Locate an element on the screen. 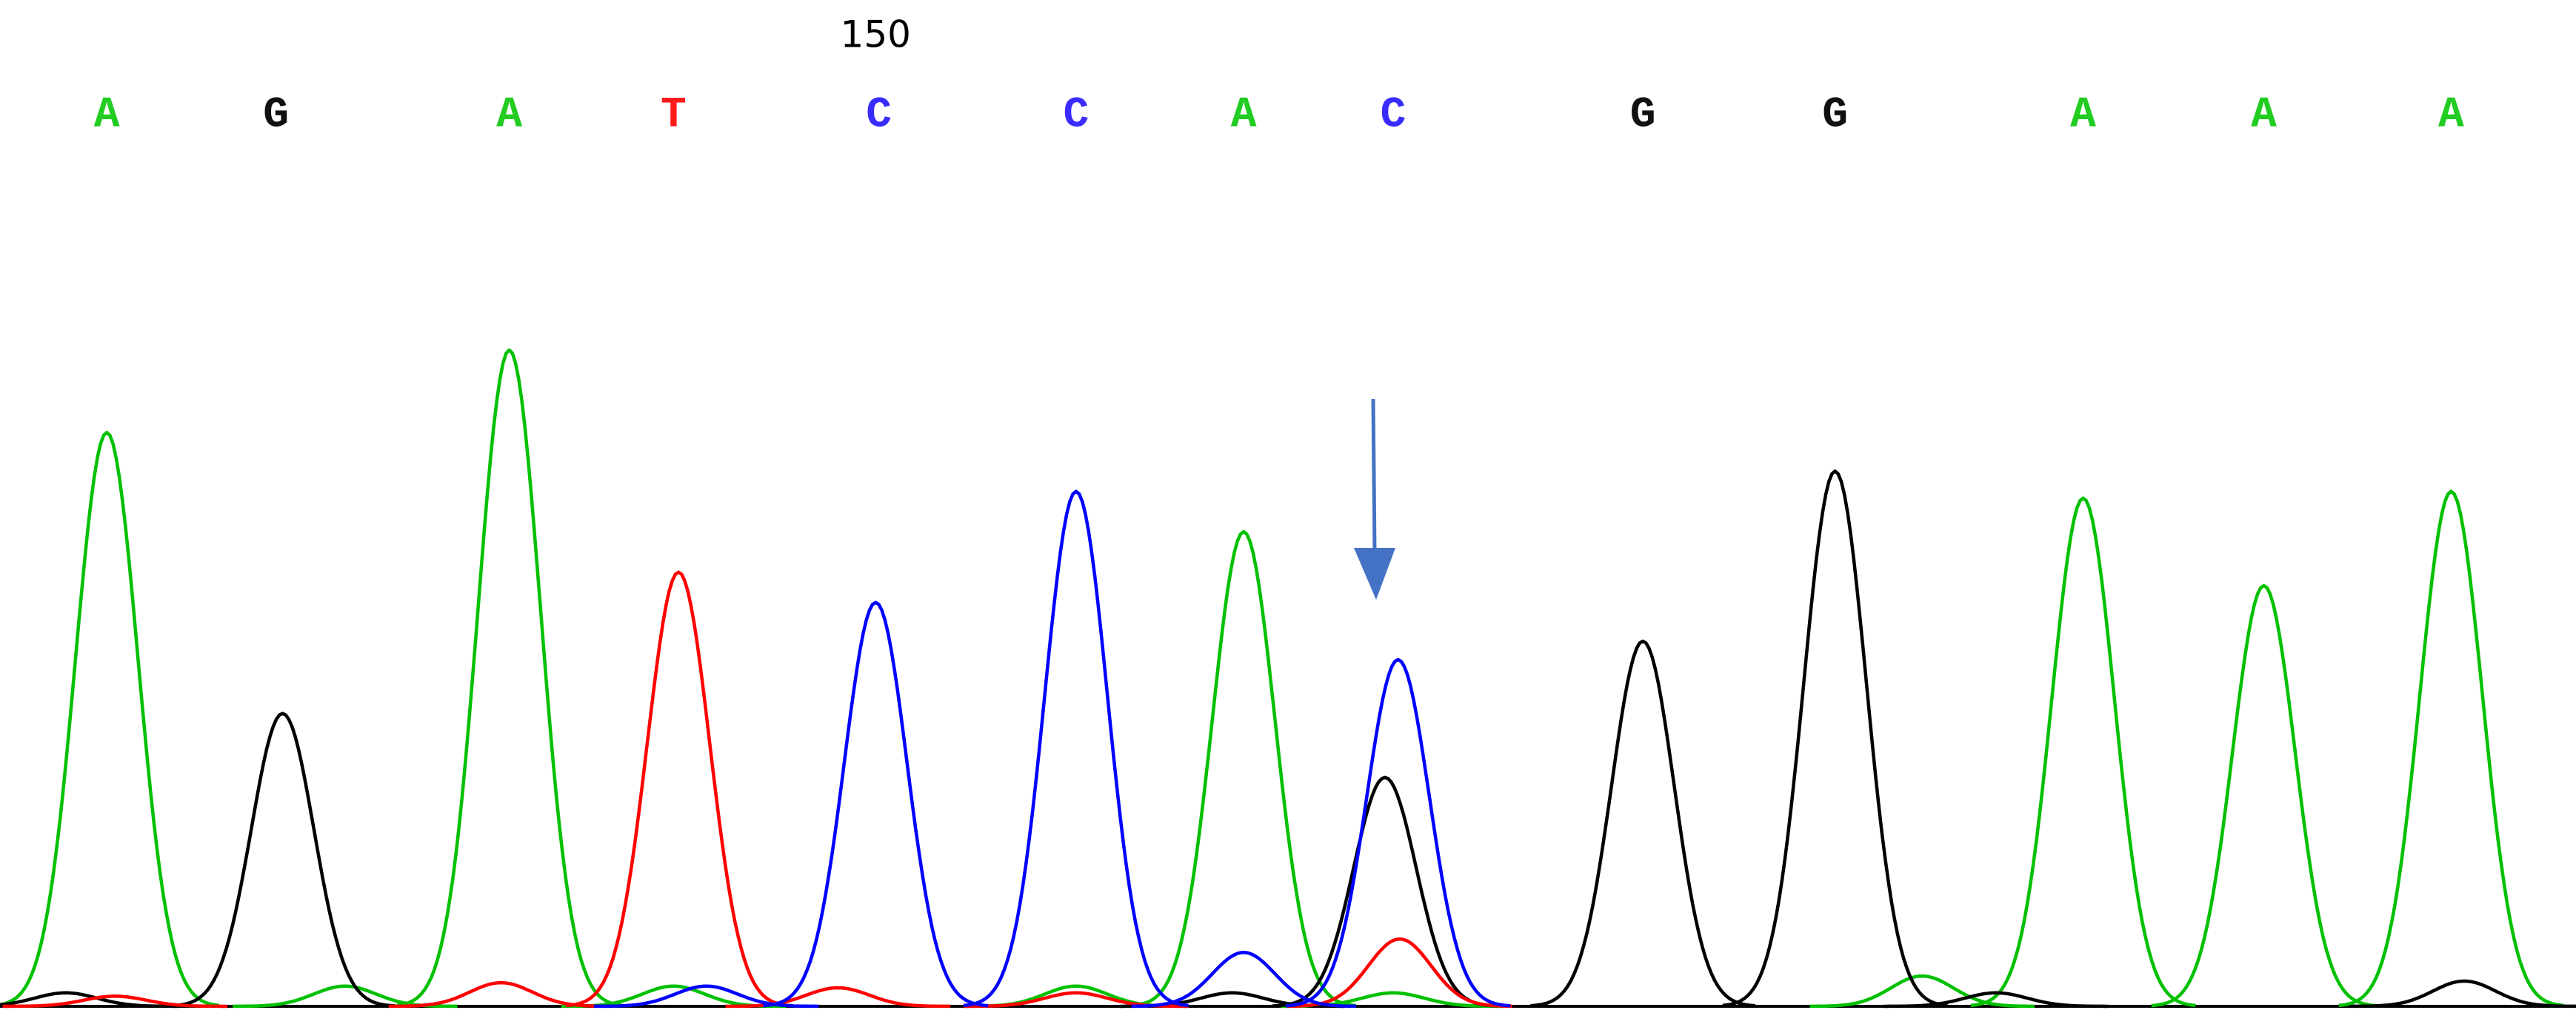 The image size is (2576, 1010). base-call: T is located at coordinates (674, 115).